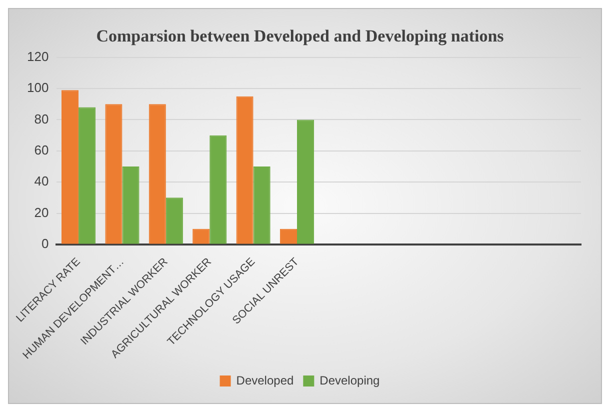 The height and width of the screenshot is (412, 610). What do you see at coordinates (37, 56) in the screenshot?
I see `y-tick-label: 120` at bounding box center [37, 56].